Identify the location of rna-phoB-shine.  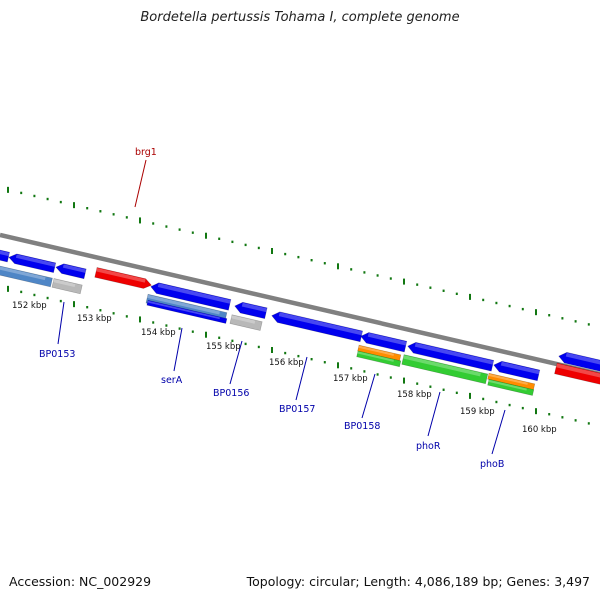
(508, 379).